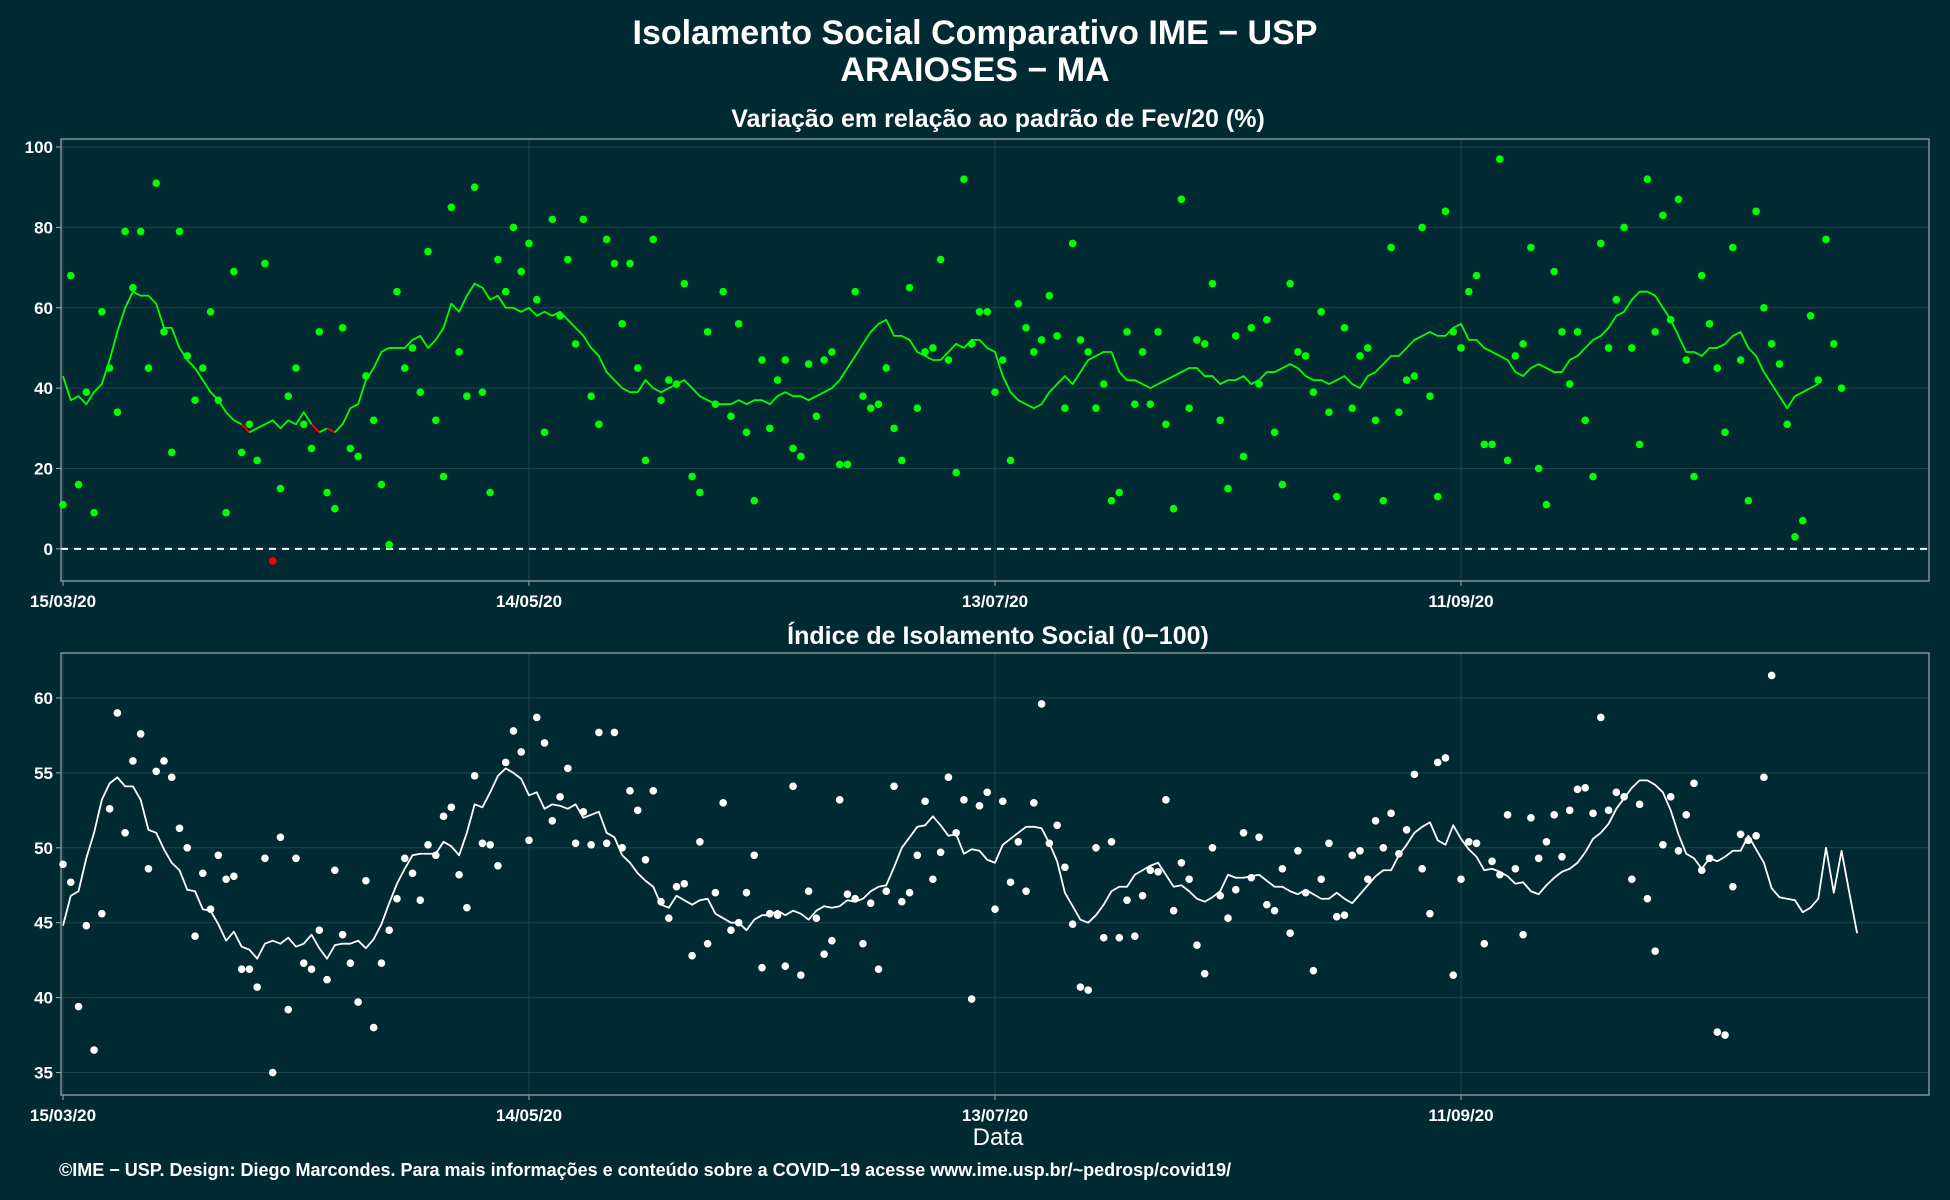  What do you see at coordinates (43, 1073) in the screenshot?
I see `y-tick-label: 35` at bounding box center [43, 1073].